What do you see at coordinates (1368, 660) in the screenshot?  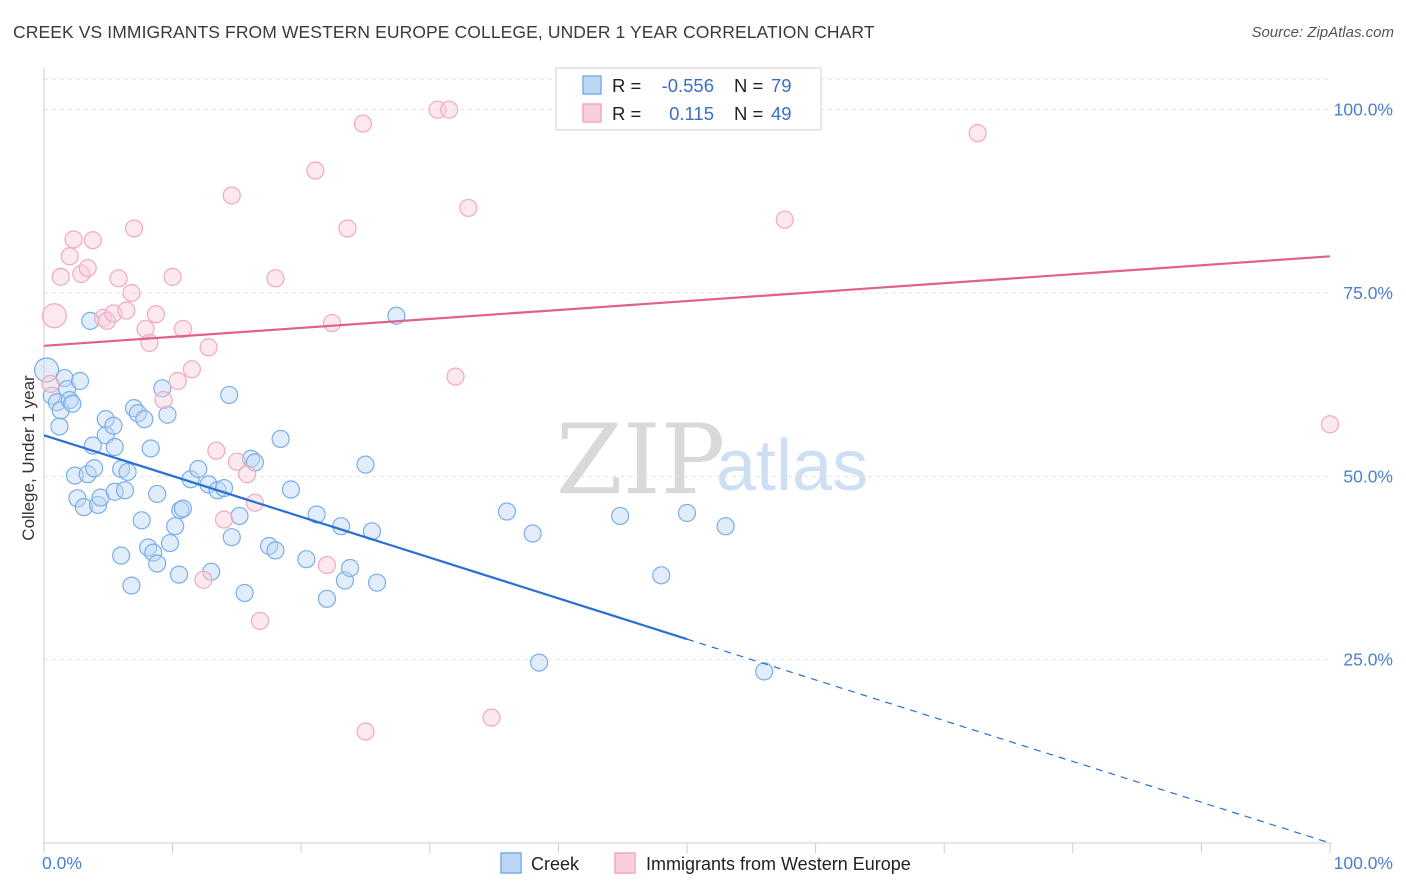 I see `y-tick-label: 25.0%` at bounding box center [1368, 660].